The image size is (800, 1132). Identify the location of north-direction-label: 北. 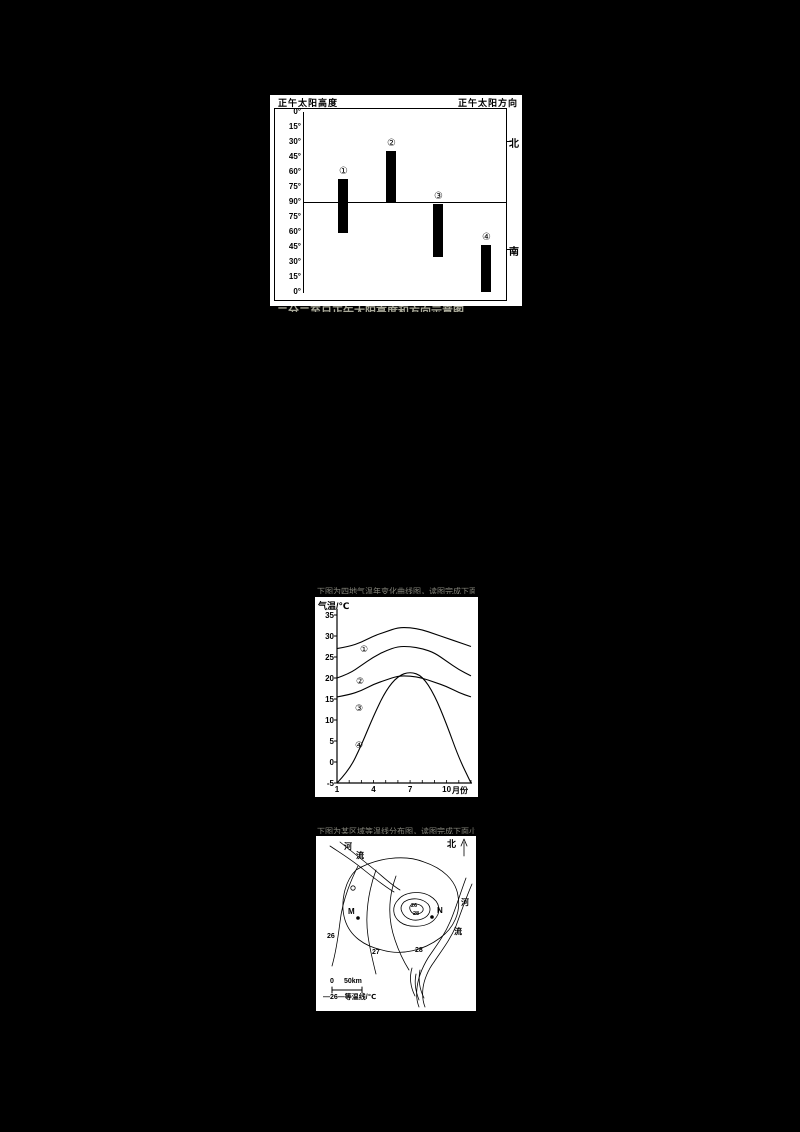
(514, 144).